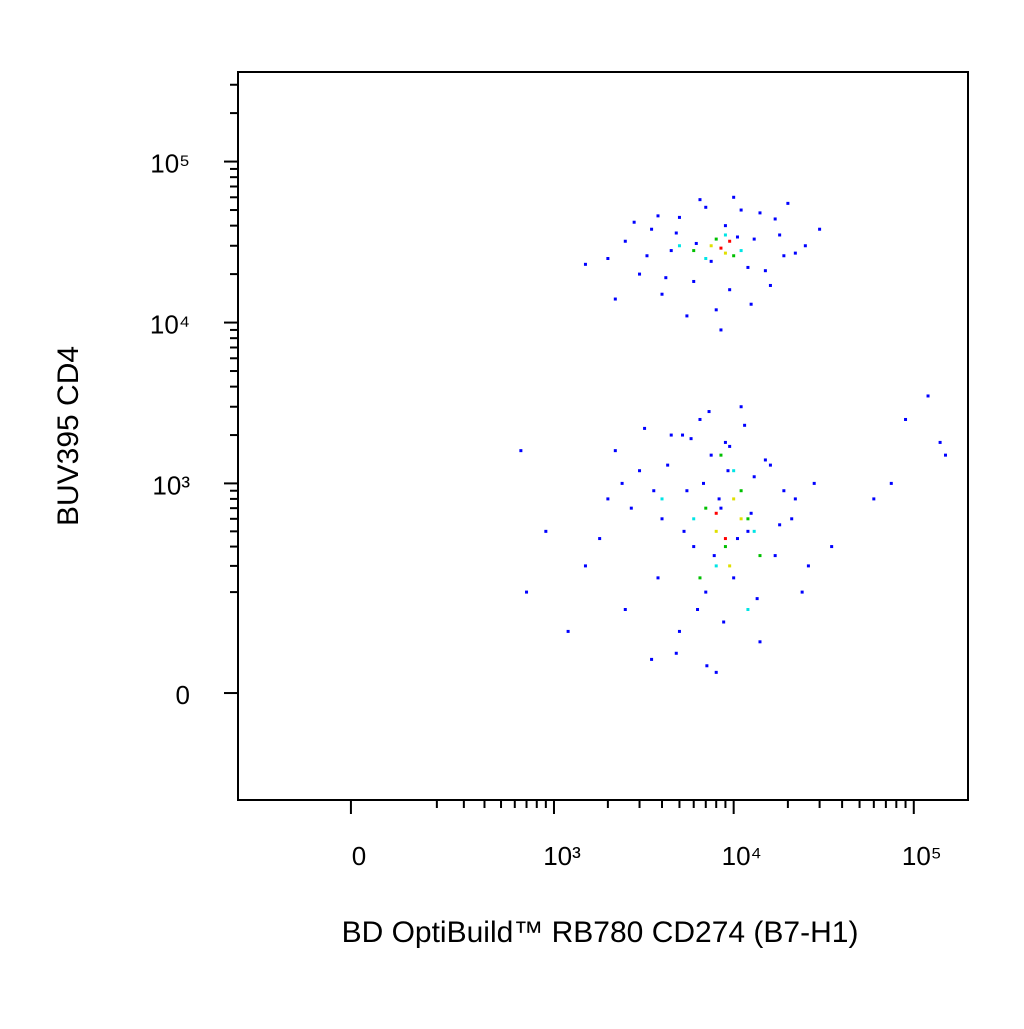  Describe the element at coordinates (171, 485) in the screenshot. I see `y-tick-label: 10³` at that location.